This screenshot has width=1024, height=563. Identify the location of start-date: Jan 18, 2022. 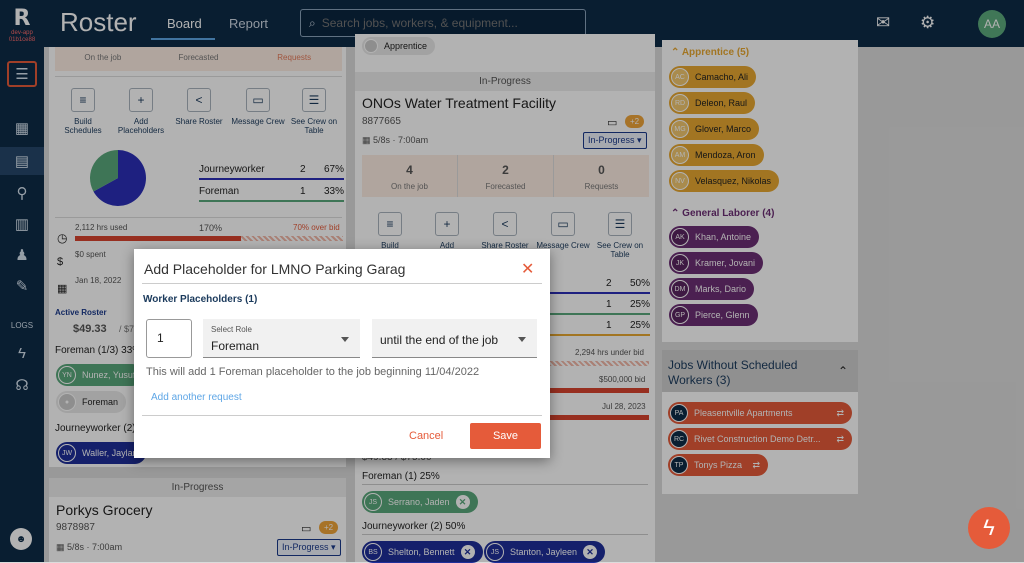
(98, 280).